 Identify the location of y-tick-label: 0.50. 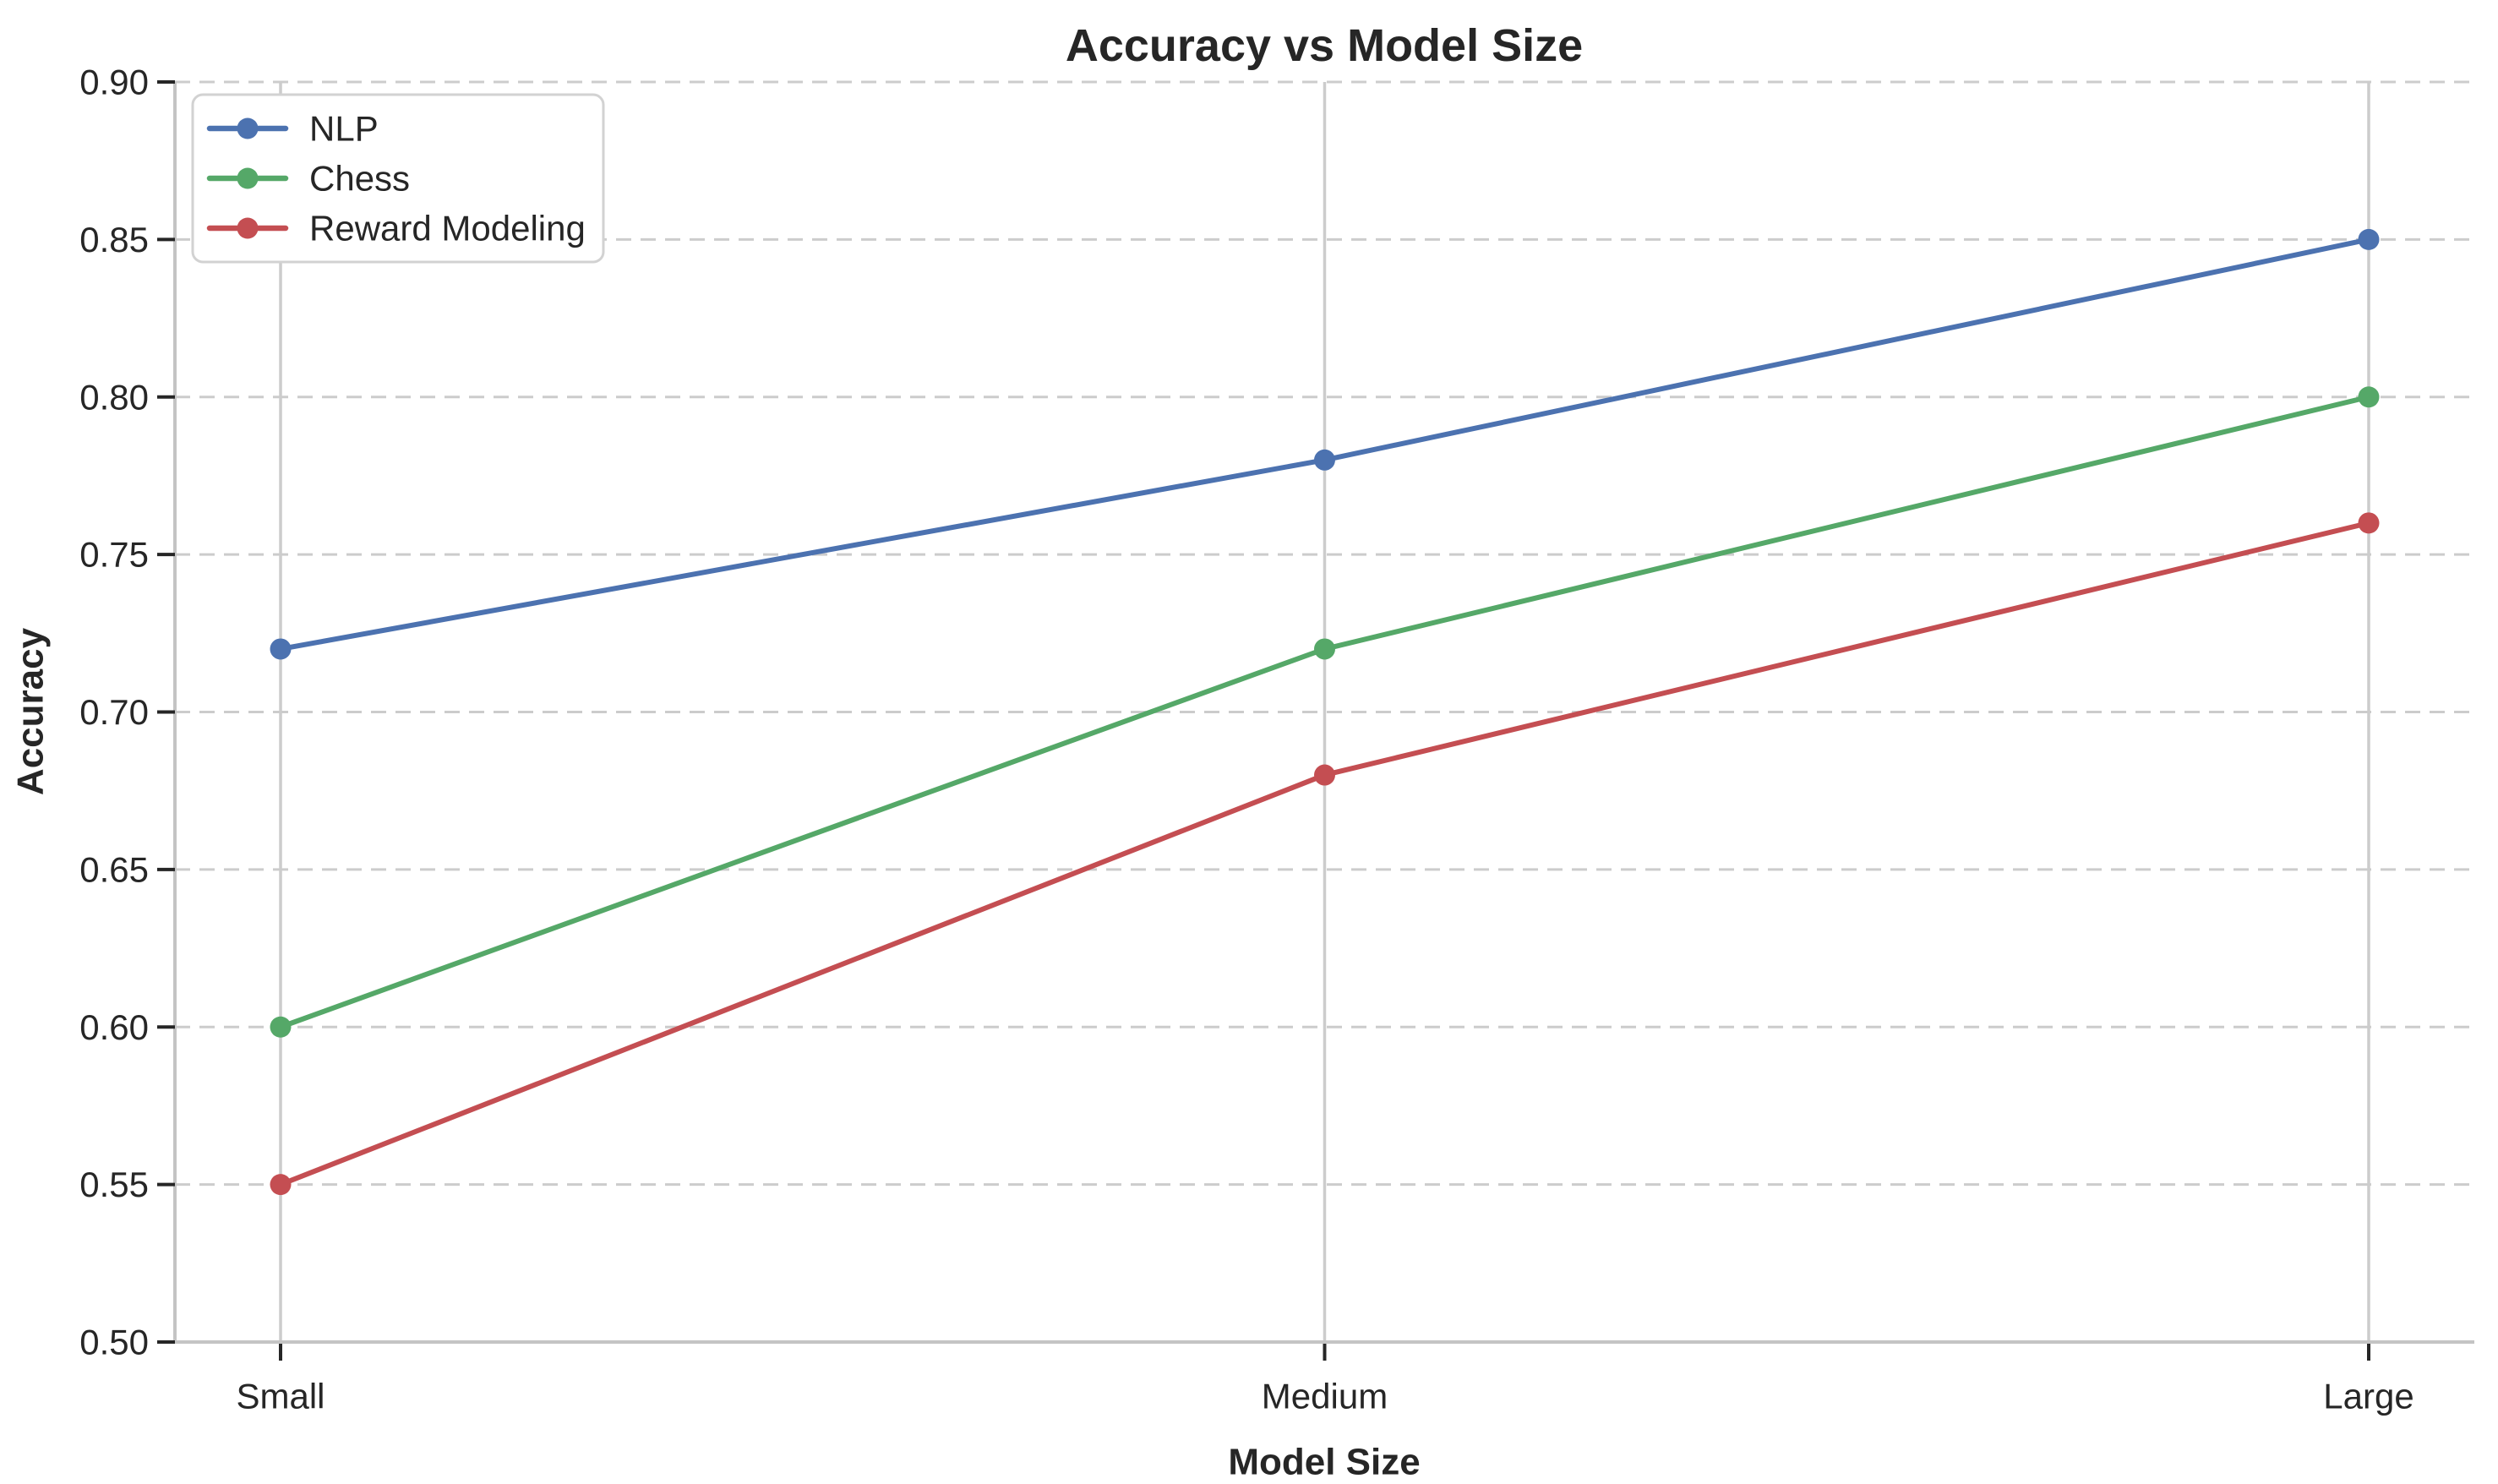
(114, 1343).